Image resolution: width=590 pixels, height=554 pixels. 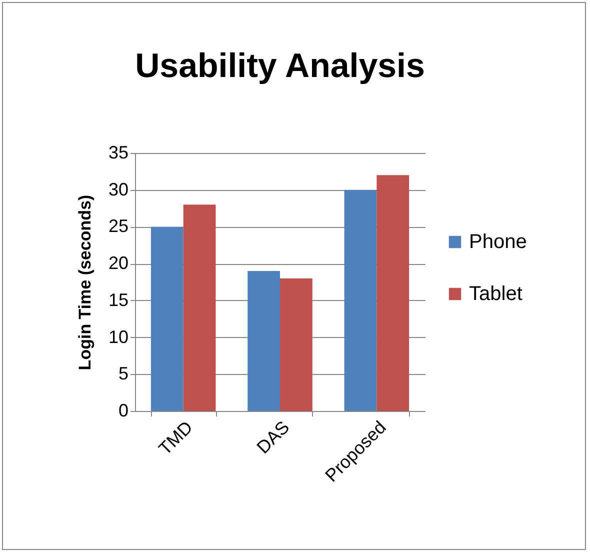 What do you see at coordinates (118, 300) in the screenshot?
I see `y-tick-label: 15` at bounding box center [118, 300].